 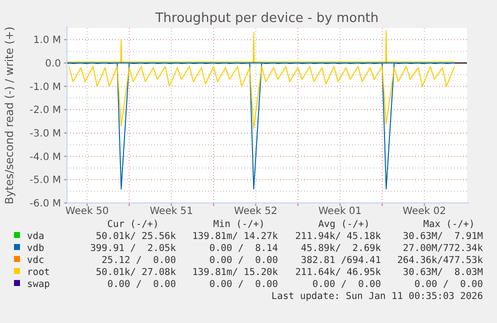 What do you see at coordinates (235, 272) in the screenshot?
I see `text: 139.81m/ 15.20k` at bounding box center [235, 272].